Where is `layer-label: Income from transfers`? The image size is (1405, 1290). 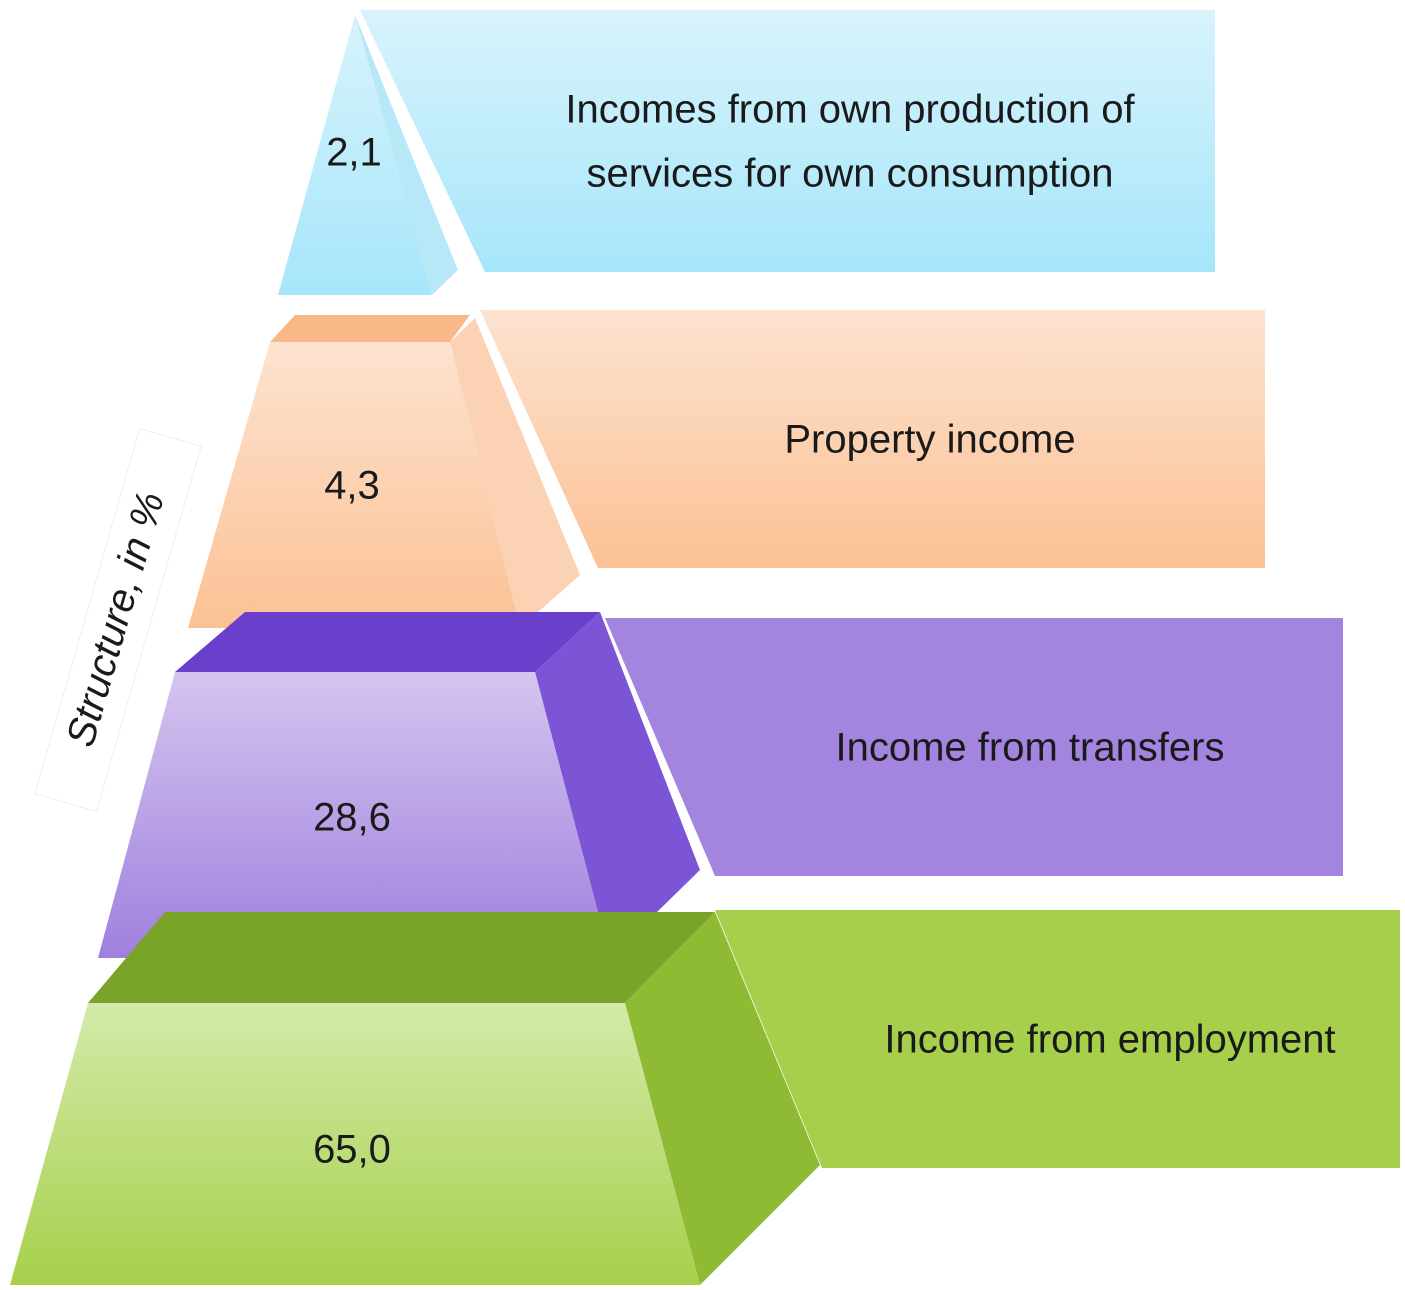
layer-label: Income from transfers is located at coordinates (1029, 748).